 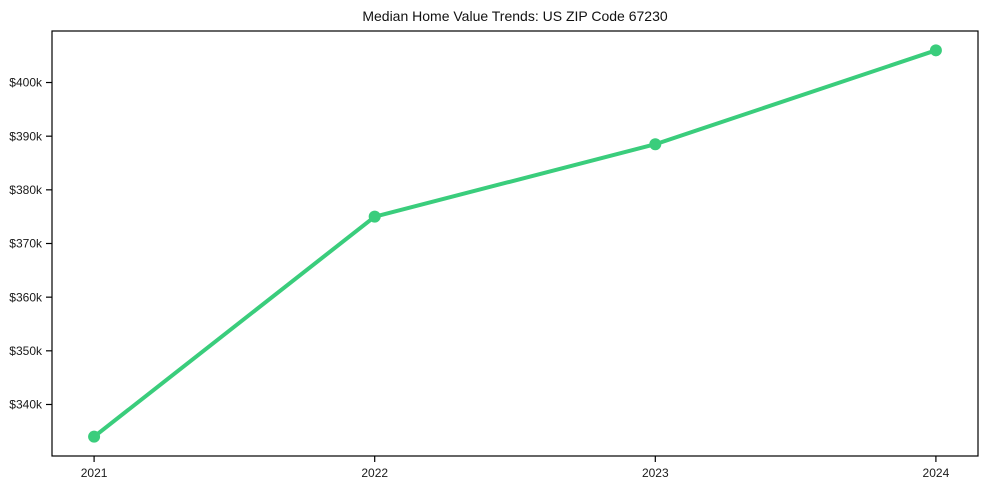 I want to click on x-tick-label: 2021, so click(x=94, y=473).